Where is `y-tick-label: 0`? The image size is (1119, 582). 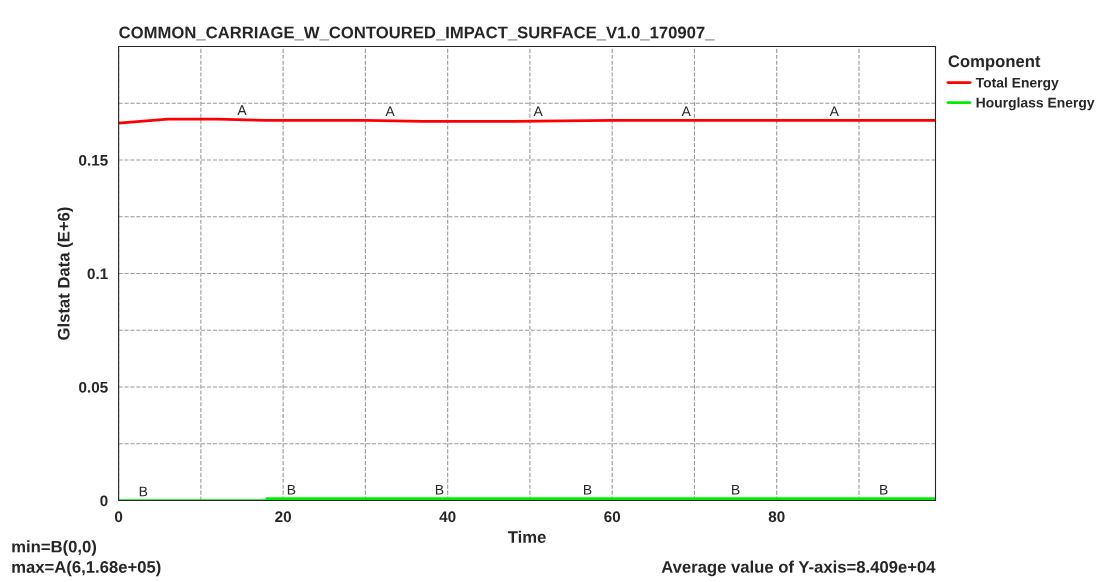 y-tick-label: 0 is located at coordinates (104, 501).